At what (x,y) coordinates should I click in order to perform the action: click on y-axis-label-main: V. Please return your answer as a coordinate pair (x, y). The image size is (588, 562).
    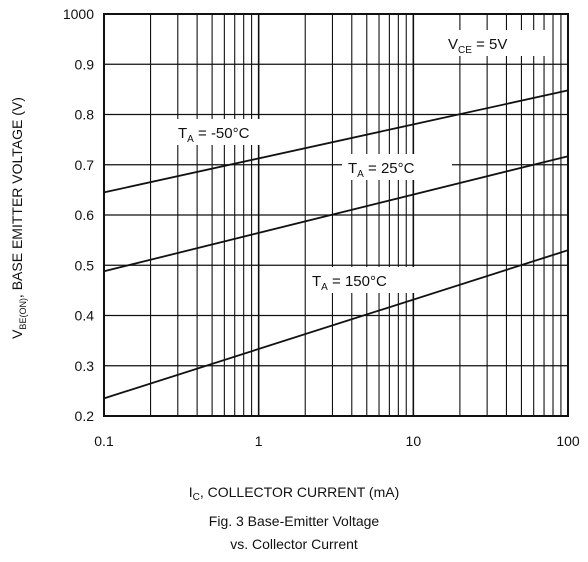
    Looking at the image, I should click on (17, 334).